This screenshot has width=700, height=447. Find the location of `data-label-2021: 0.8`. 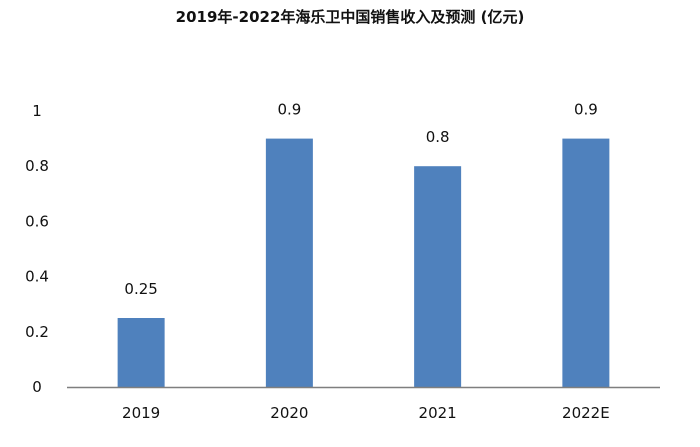

data-label-2021: 0.8 is located at coordinates (438, 137).